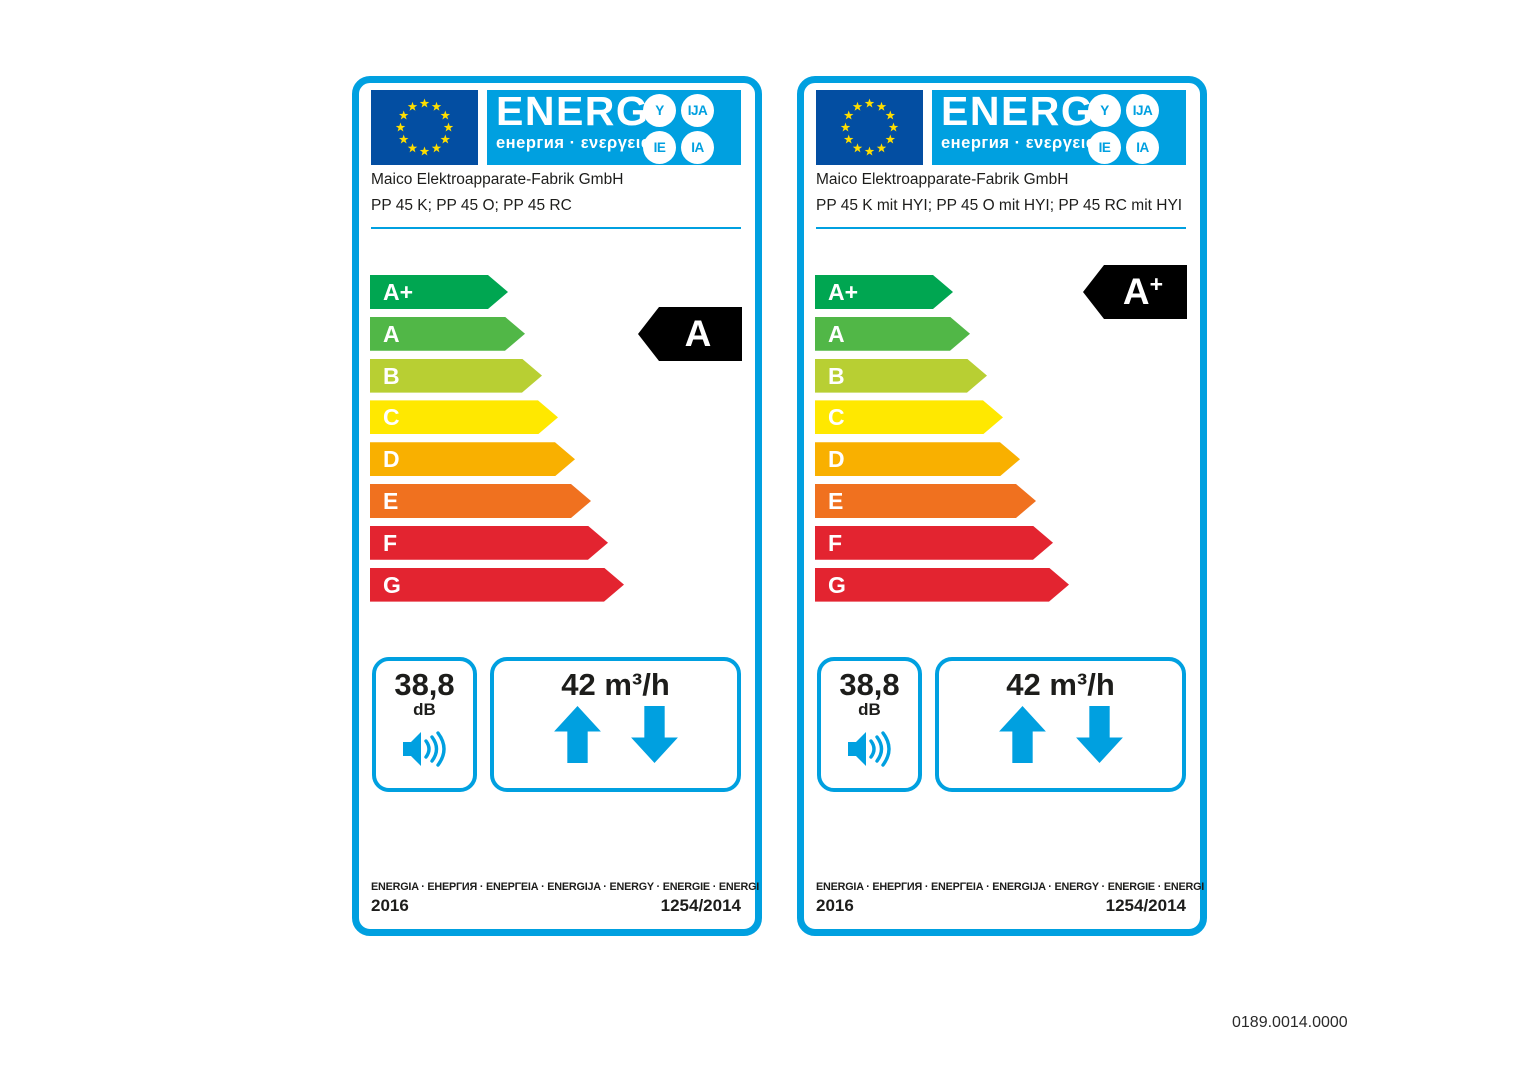  What do you see at coordinates (1156, 284) in the screenshot?
I see `rating-plus: +` at bounding box center [1156, 284].